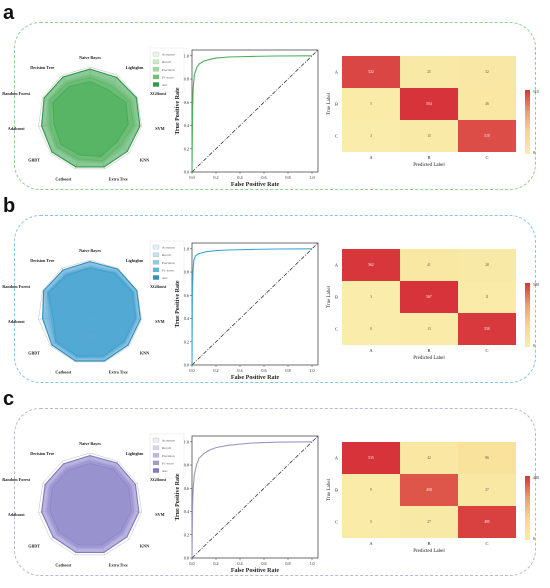 This screenshot has width=550, height=588. Describe the element at coordinates (42, 453) in the screenshot. I see `radar-axis-label: Decision Tree` at that location.